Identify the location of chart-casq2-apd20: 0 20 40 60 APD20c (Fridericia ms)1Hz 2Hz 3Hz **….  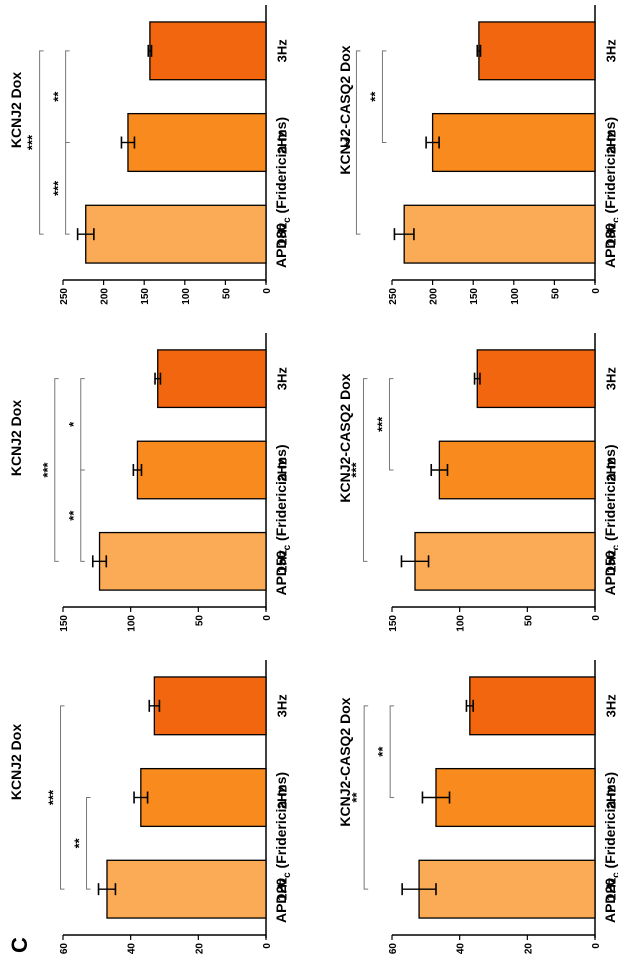
(477, 807).